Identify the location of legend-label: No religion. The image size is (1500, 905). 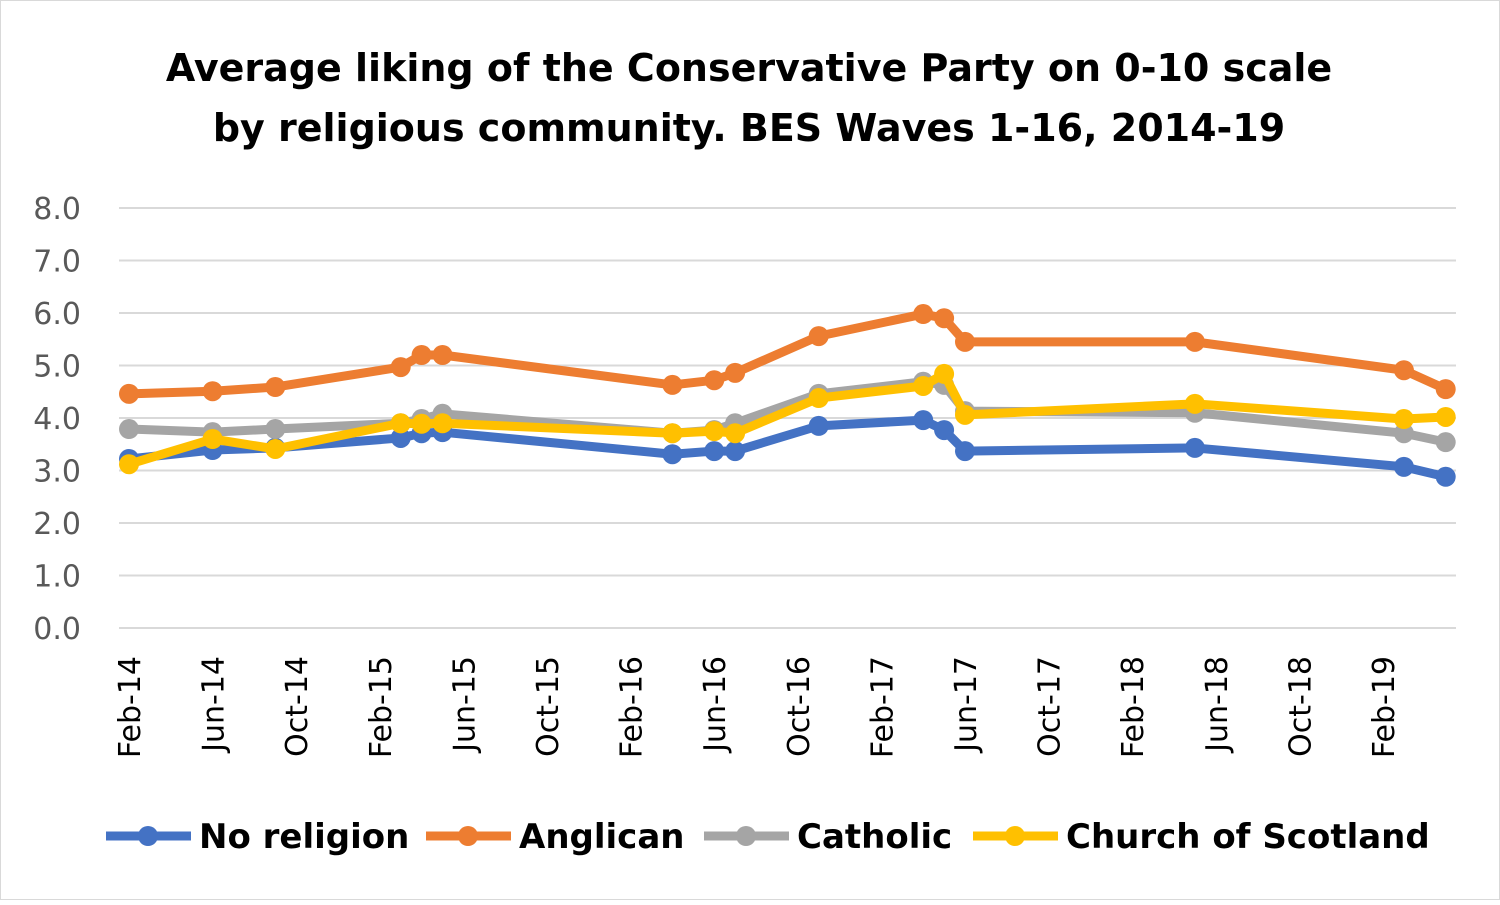
(304, 837).